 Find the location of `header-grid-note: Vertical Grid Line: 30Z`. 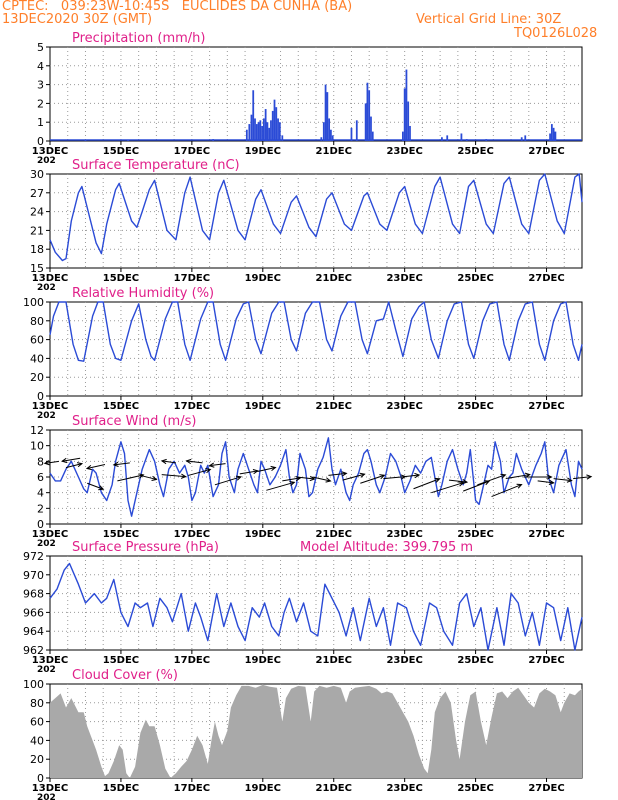

header-grid-note: Vertical Grid Line: 30Z is located at coordinates (489, 19).